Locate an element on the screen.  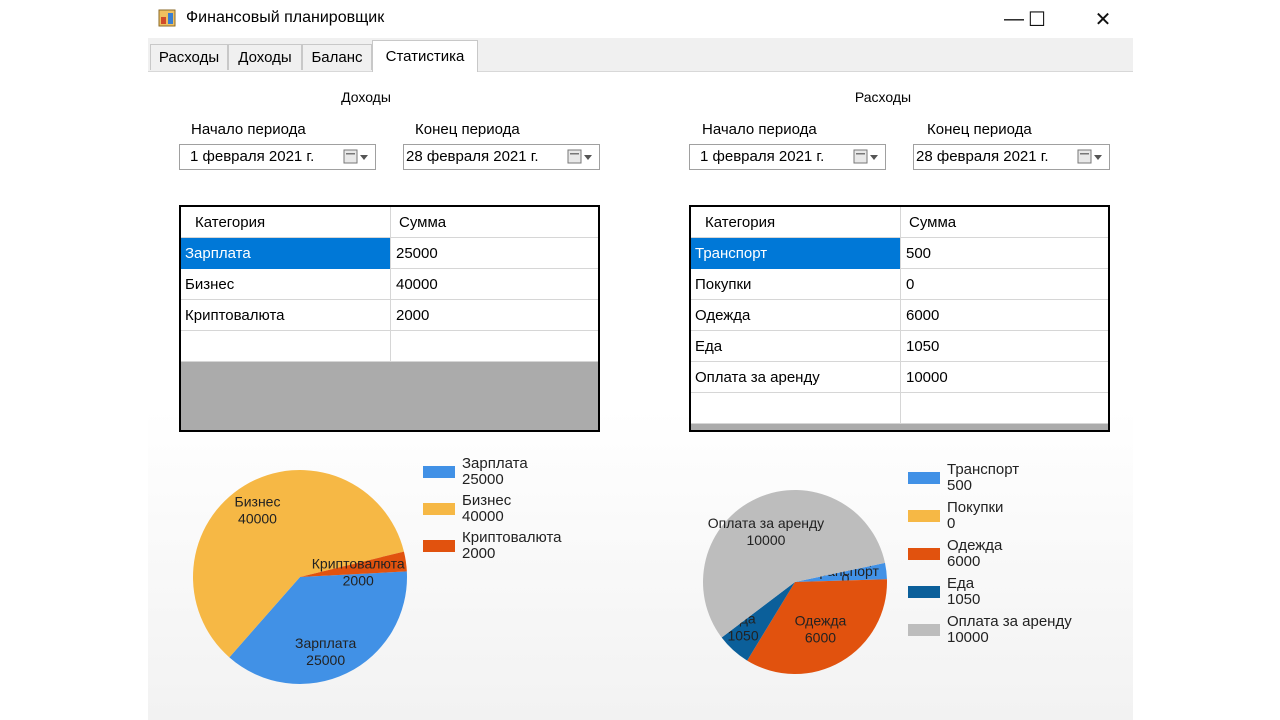
pie-label-value: 25000 is located at coordinates (325, 660).